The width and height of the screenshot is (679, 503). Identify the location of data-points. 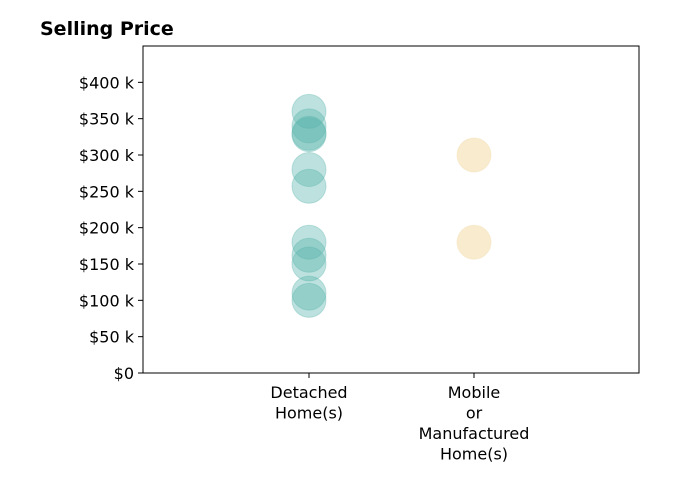
(391, 205).